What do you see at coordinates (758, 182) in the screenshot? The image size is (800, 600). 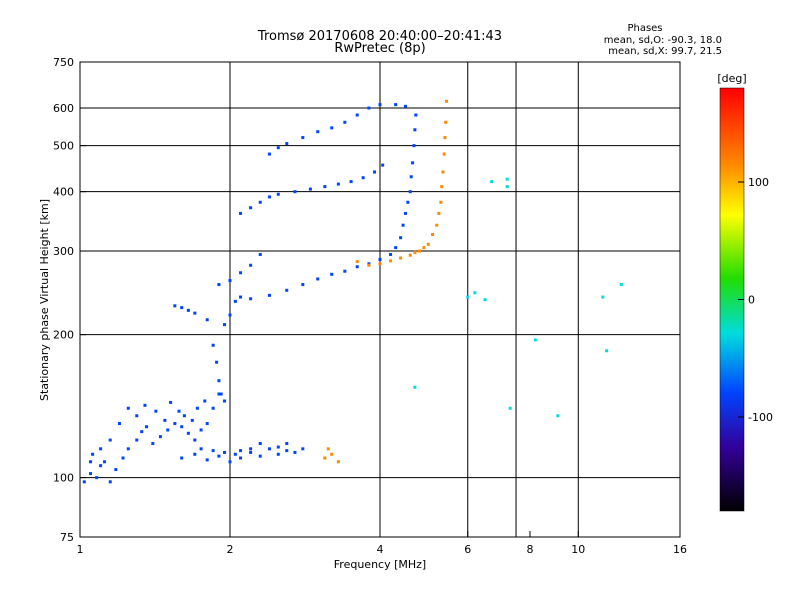 I see `colorbar-tick-label: 100` at bounding box center [758, 182].